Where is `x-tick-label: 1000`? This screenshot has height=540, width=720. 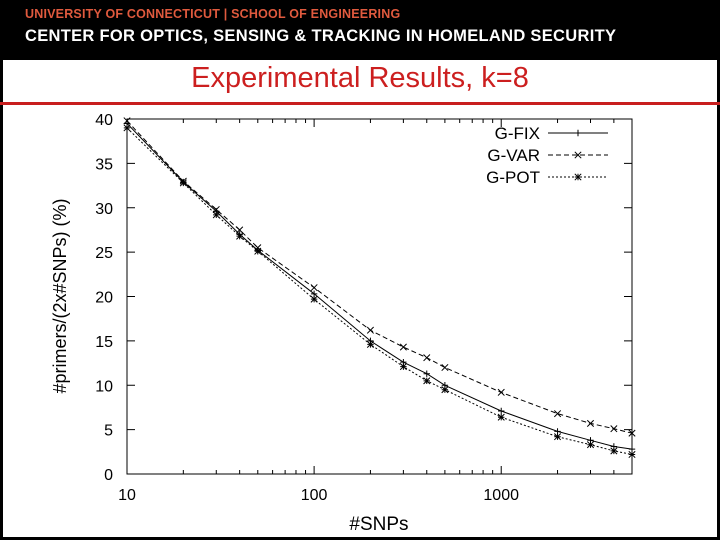
x-tick-label: 1000 is located at coordinates (501, 495).